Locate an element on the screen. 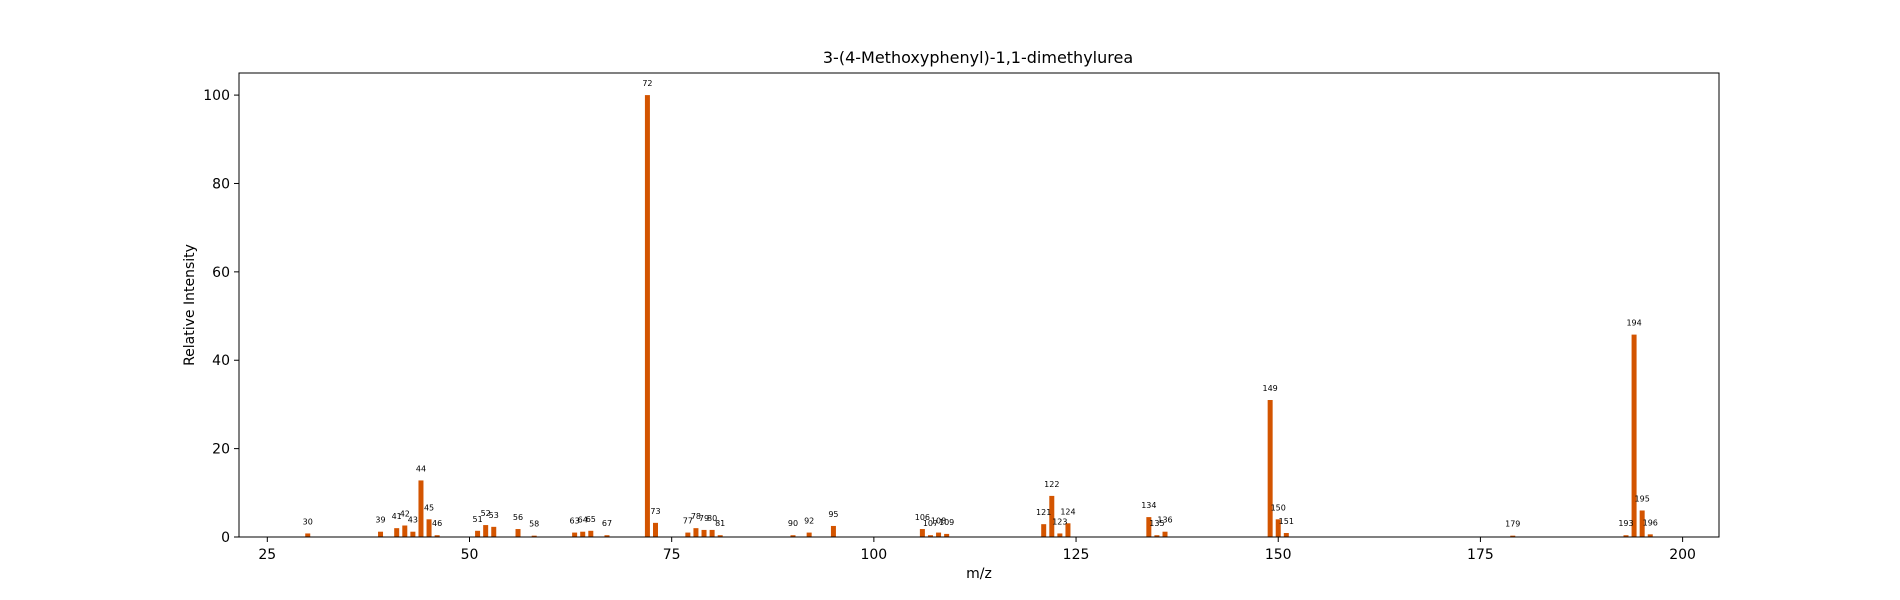  bar-label: 30 is located at coordinates (308, 521).